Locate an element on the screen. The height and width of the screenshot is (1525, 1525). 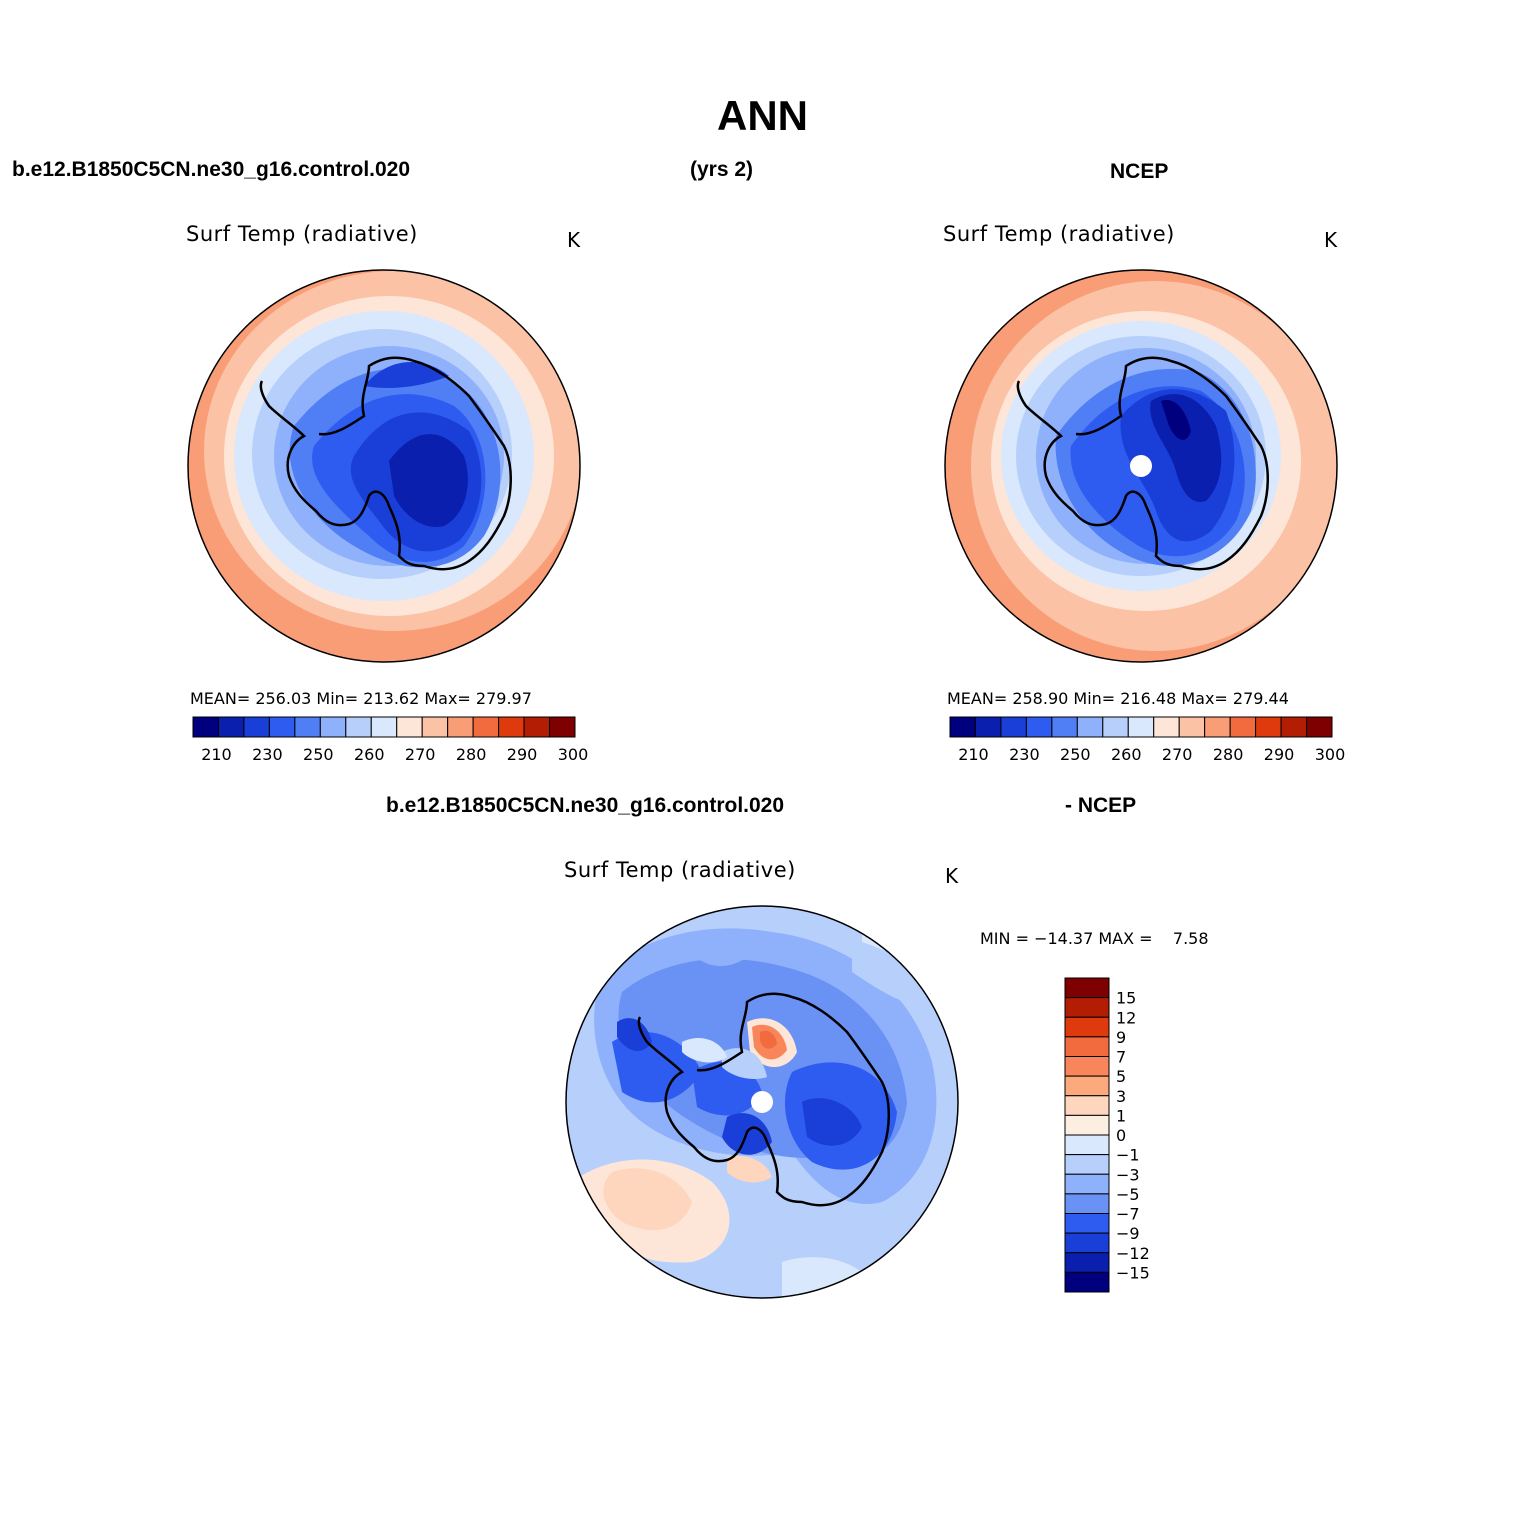
diff-polar-map is located at coordinates (762, 1102).